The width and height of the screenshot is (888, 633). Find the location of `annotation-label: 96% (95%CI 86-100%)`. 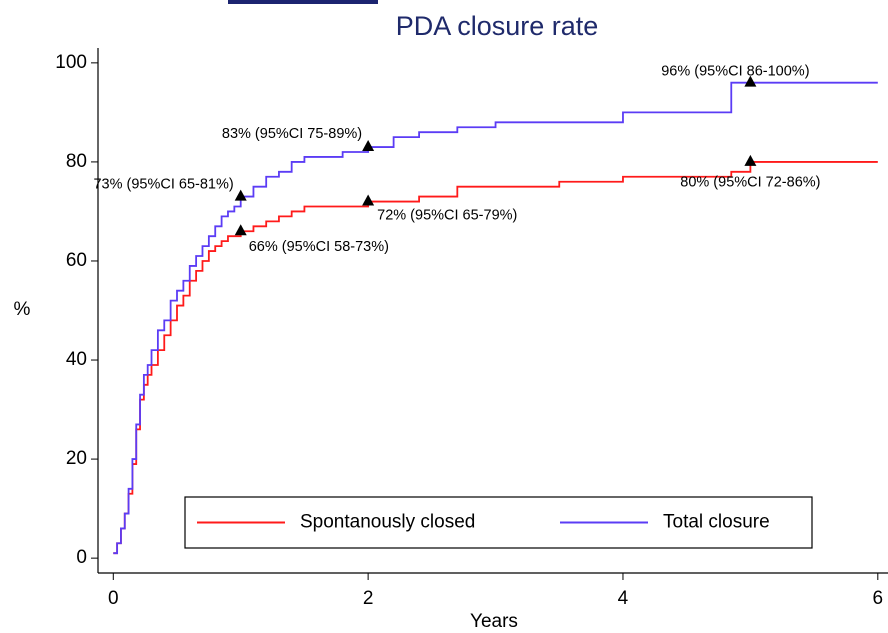

annotation-label: 96% (95%CI 86-100%) is located at coordinates (735, 71).